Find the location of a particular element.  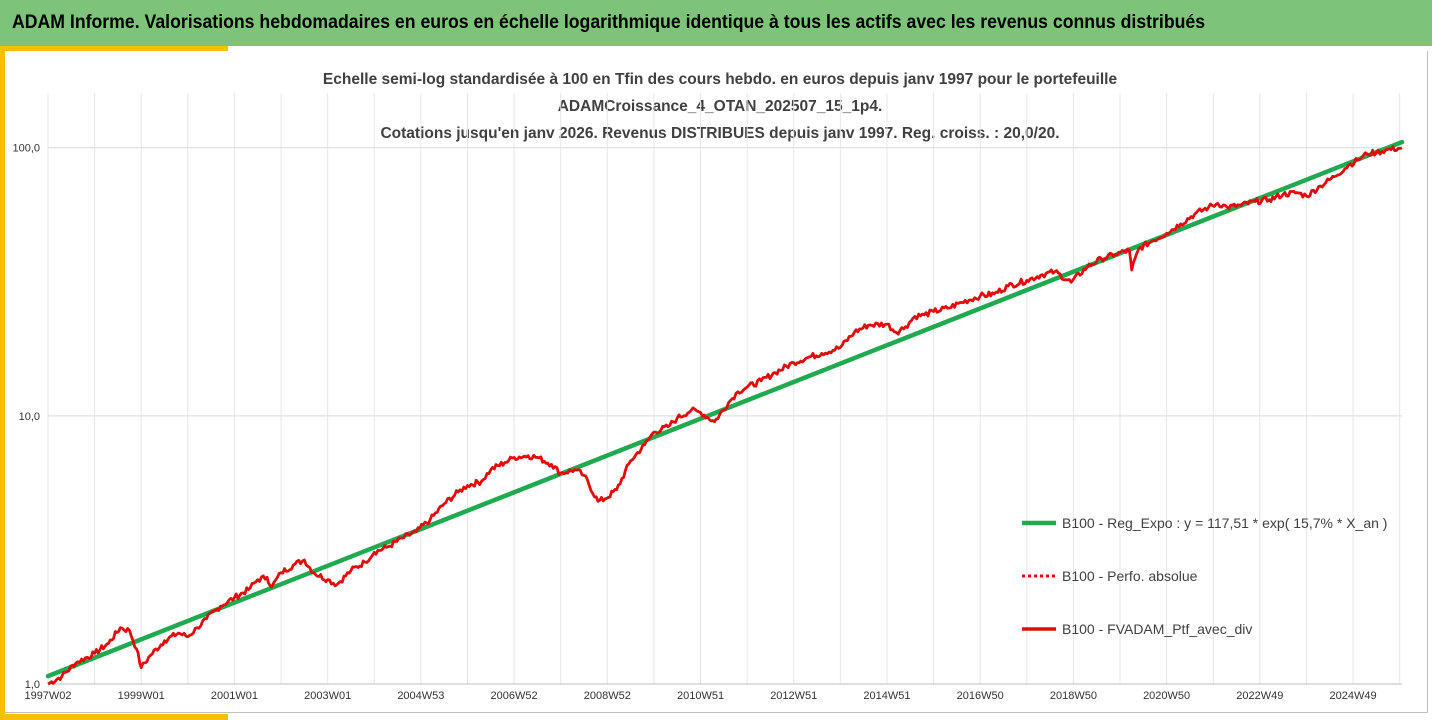

x-tick-label: 2008W52 is located at coordinates (607, 696).